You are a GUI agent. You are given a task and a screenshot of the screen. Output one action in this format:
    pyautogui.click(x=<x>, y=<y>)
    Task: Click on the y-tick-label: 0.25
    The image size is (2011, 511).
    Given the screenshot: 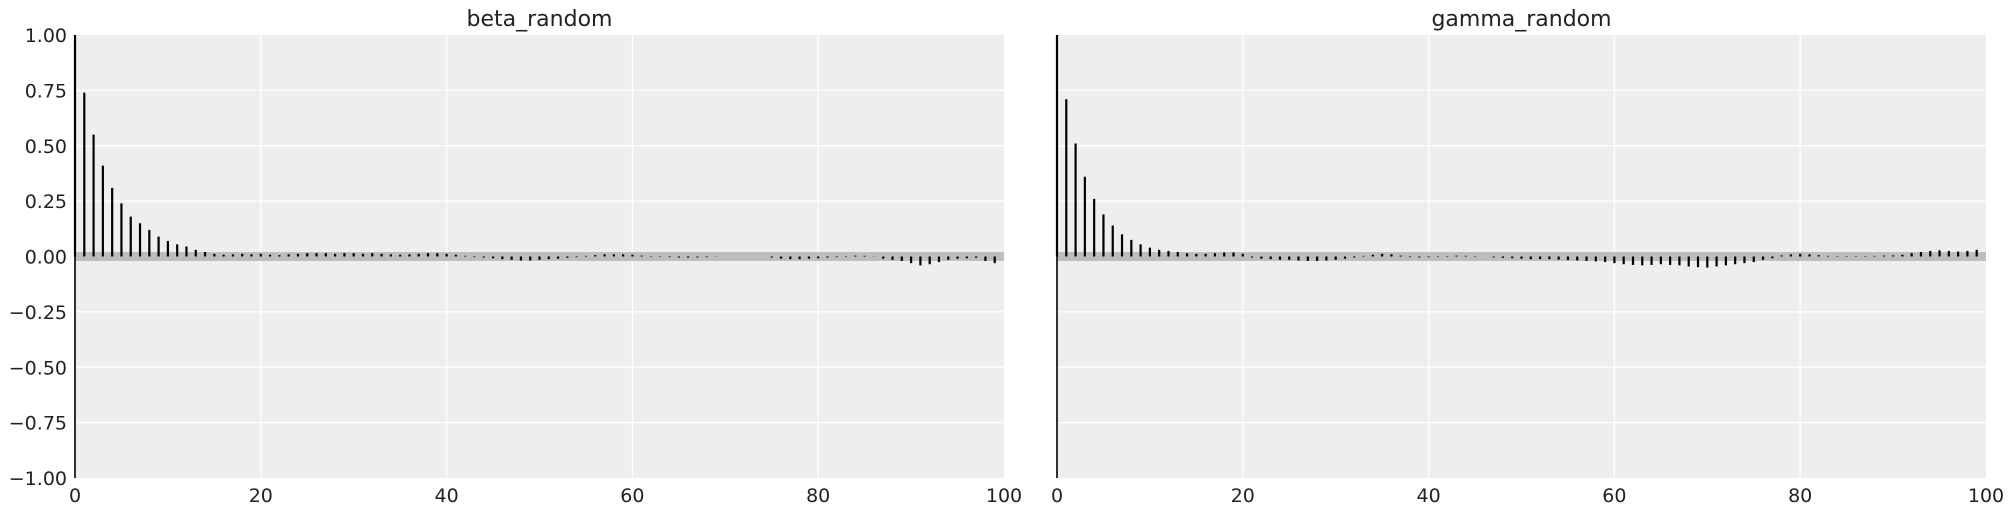 What is the action you would take?
    pyautogui.click(x=46, y=202)
    